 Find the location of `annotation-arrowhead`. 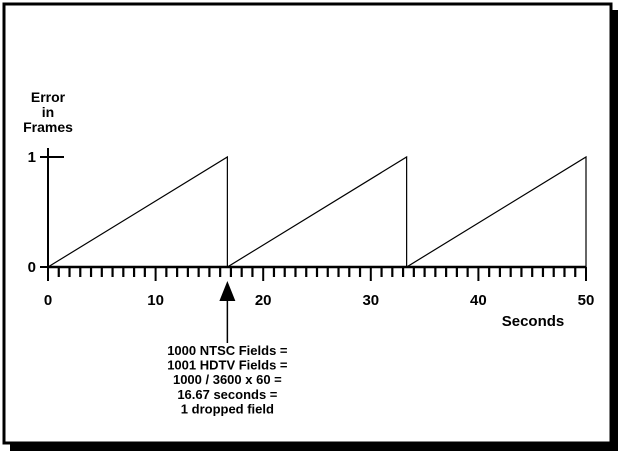

annotation-arrowhead is located at coordinates (227, 291).